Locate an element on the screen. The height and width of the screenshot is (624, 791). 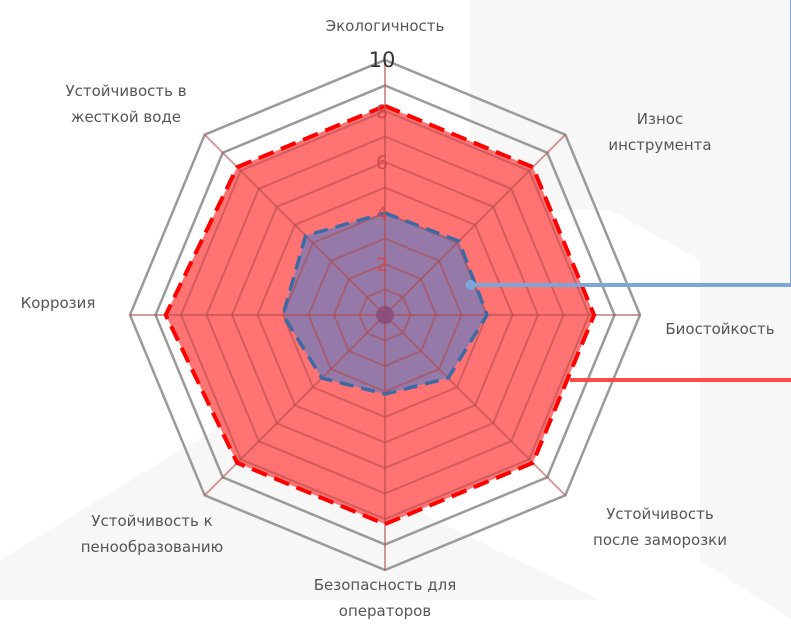
connector-dot-blue is located at coordinates (470, 285).